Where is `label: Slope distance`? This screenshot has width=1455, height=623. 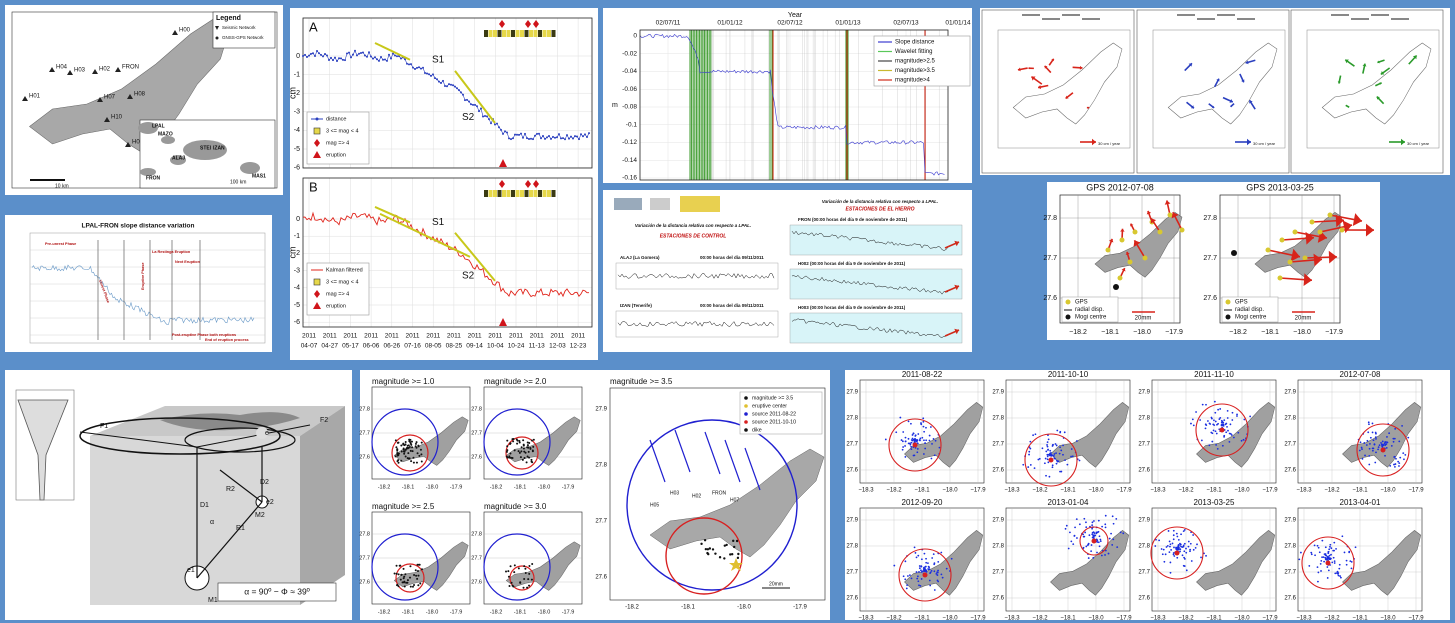
label: Slope distance is located at coordinates (915, 43).